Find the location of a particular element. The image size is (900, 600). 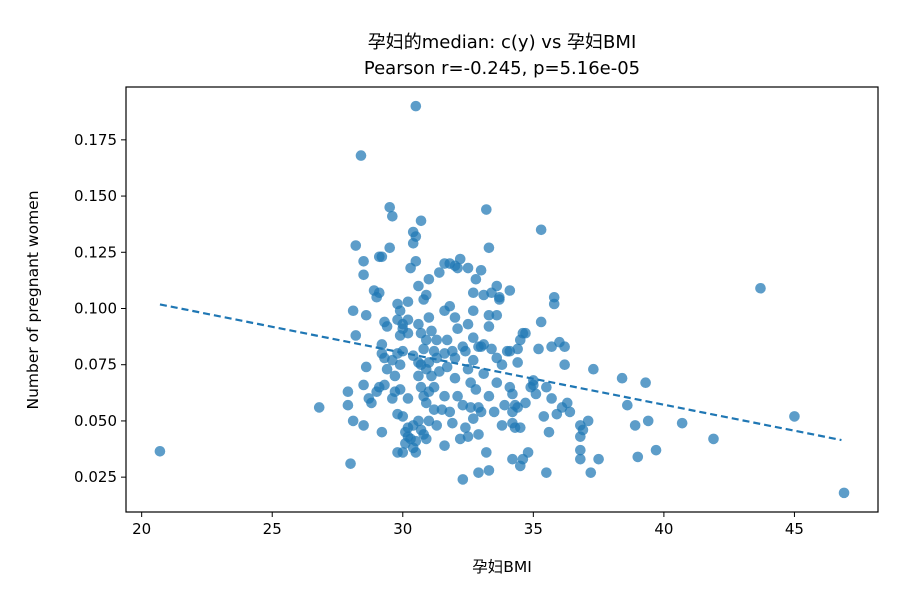

y-axis: 0.025 0.050 0.075 0.100 0.125 0.150 0.175 is located at coordinates (100, 308).